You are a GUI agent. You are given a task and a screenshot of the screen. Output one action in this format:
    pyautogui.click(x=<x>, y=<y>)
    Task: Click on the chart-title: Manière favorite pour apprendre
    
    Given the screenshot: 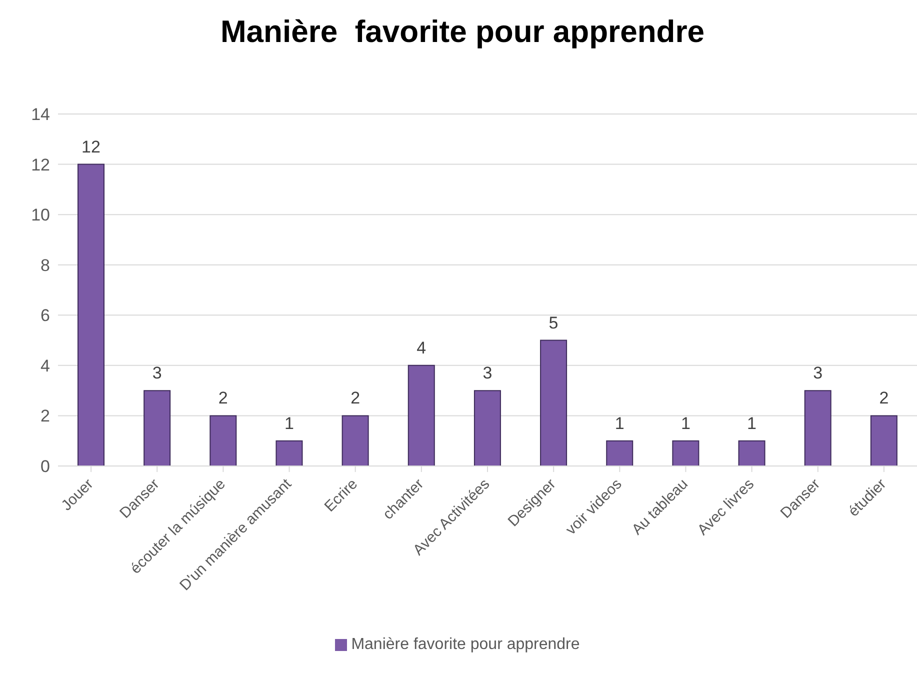 What is the action you would take?
    pyautogui.click(x=462, y=32)
    